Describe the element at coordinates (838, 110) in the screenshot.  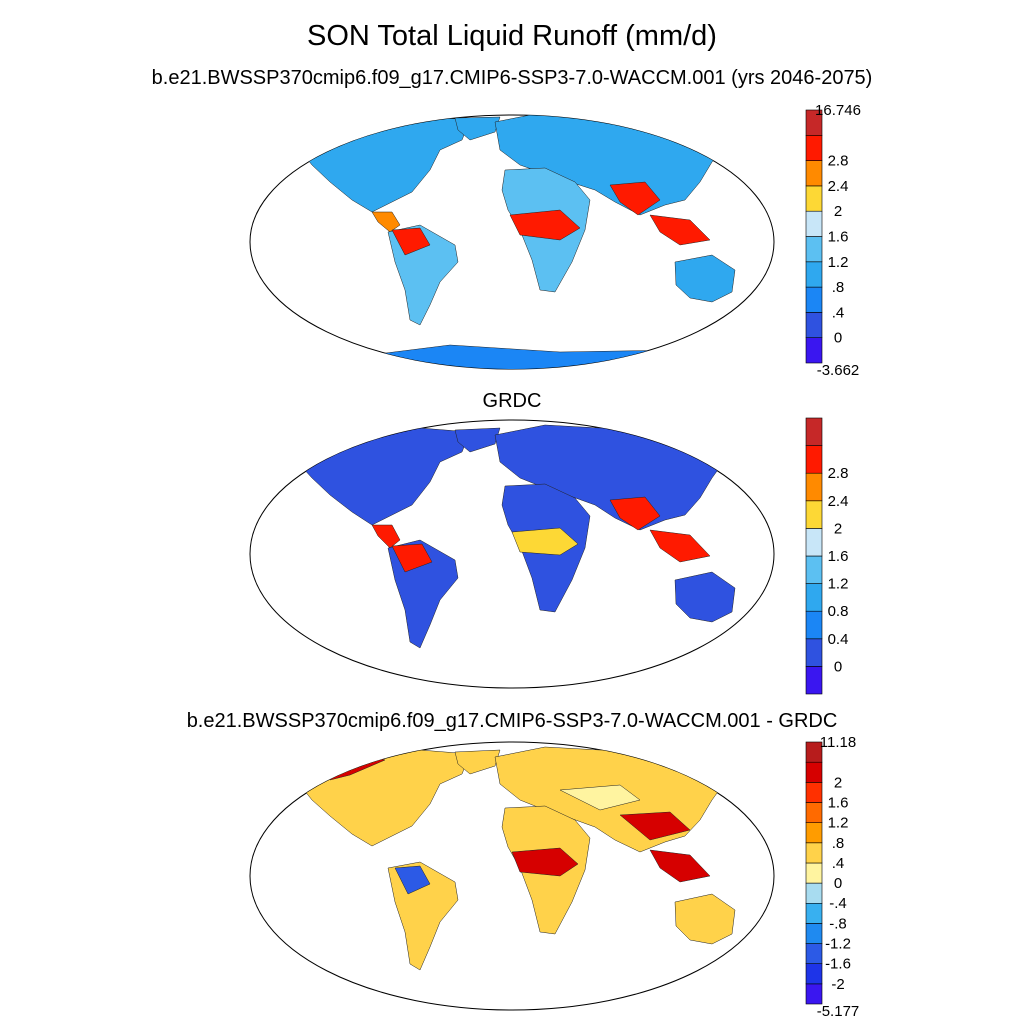
I see `colorbar-label: 16.746` at that location.